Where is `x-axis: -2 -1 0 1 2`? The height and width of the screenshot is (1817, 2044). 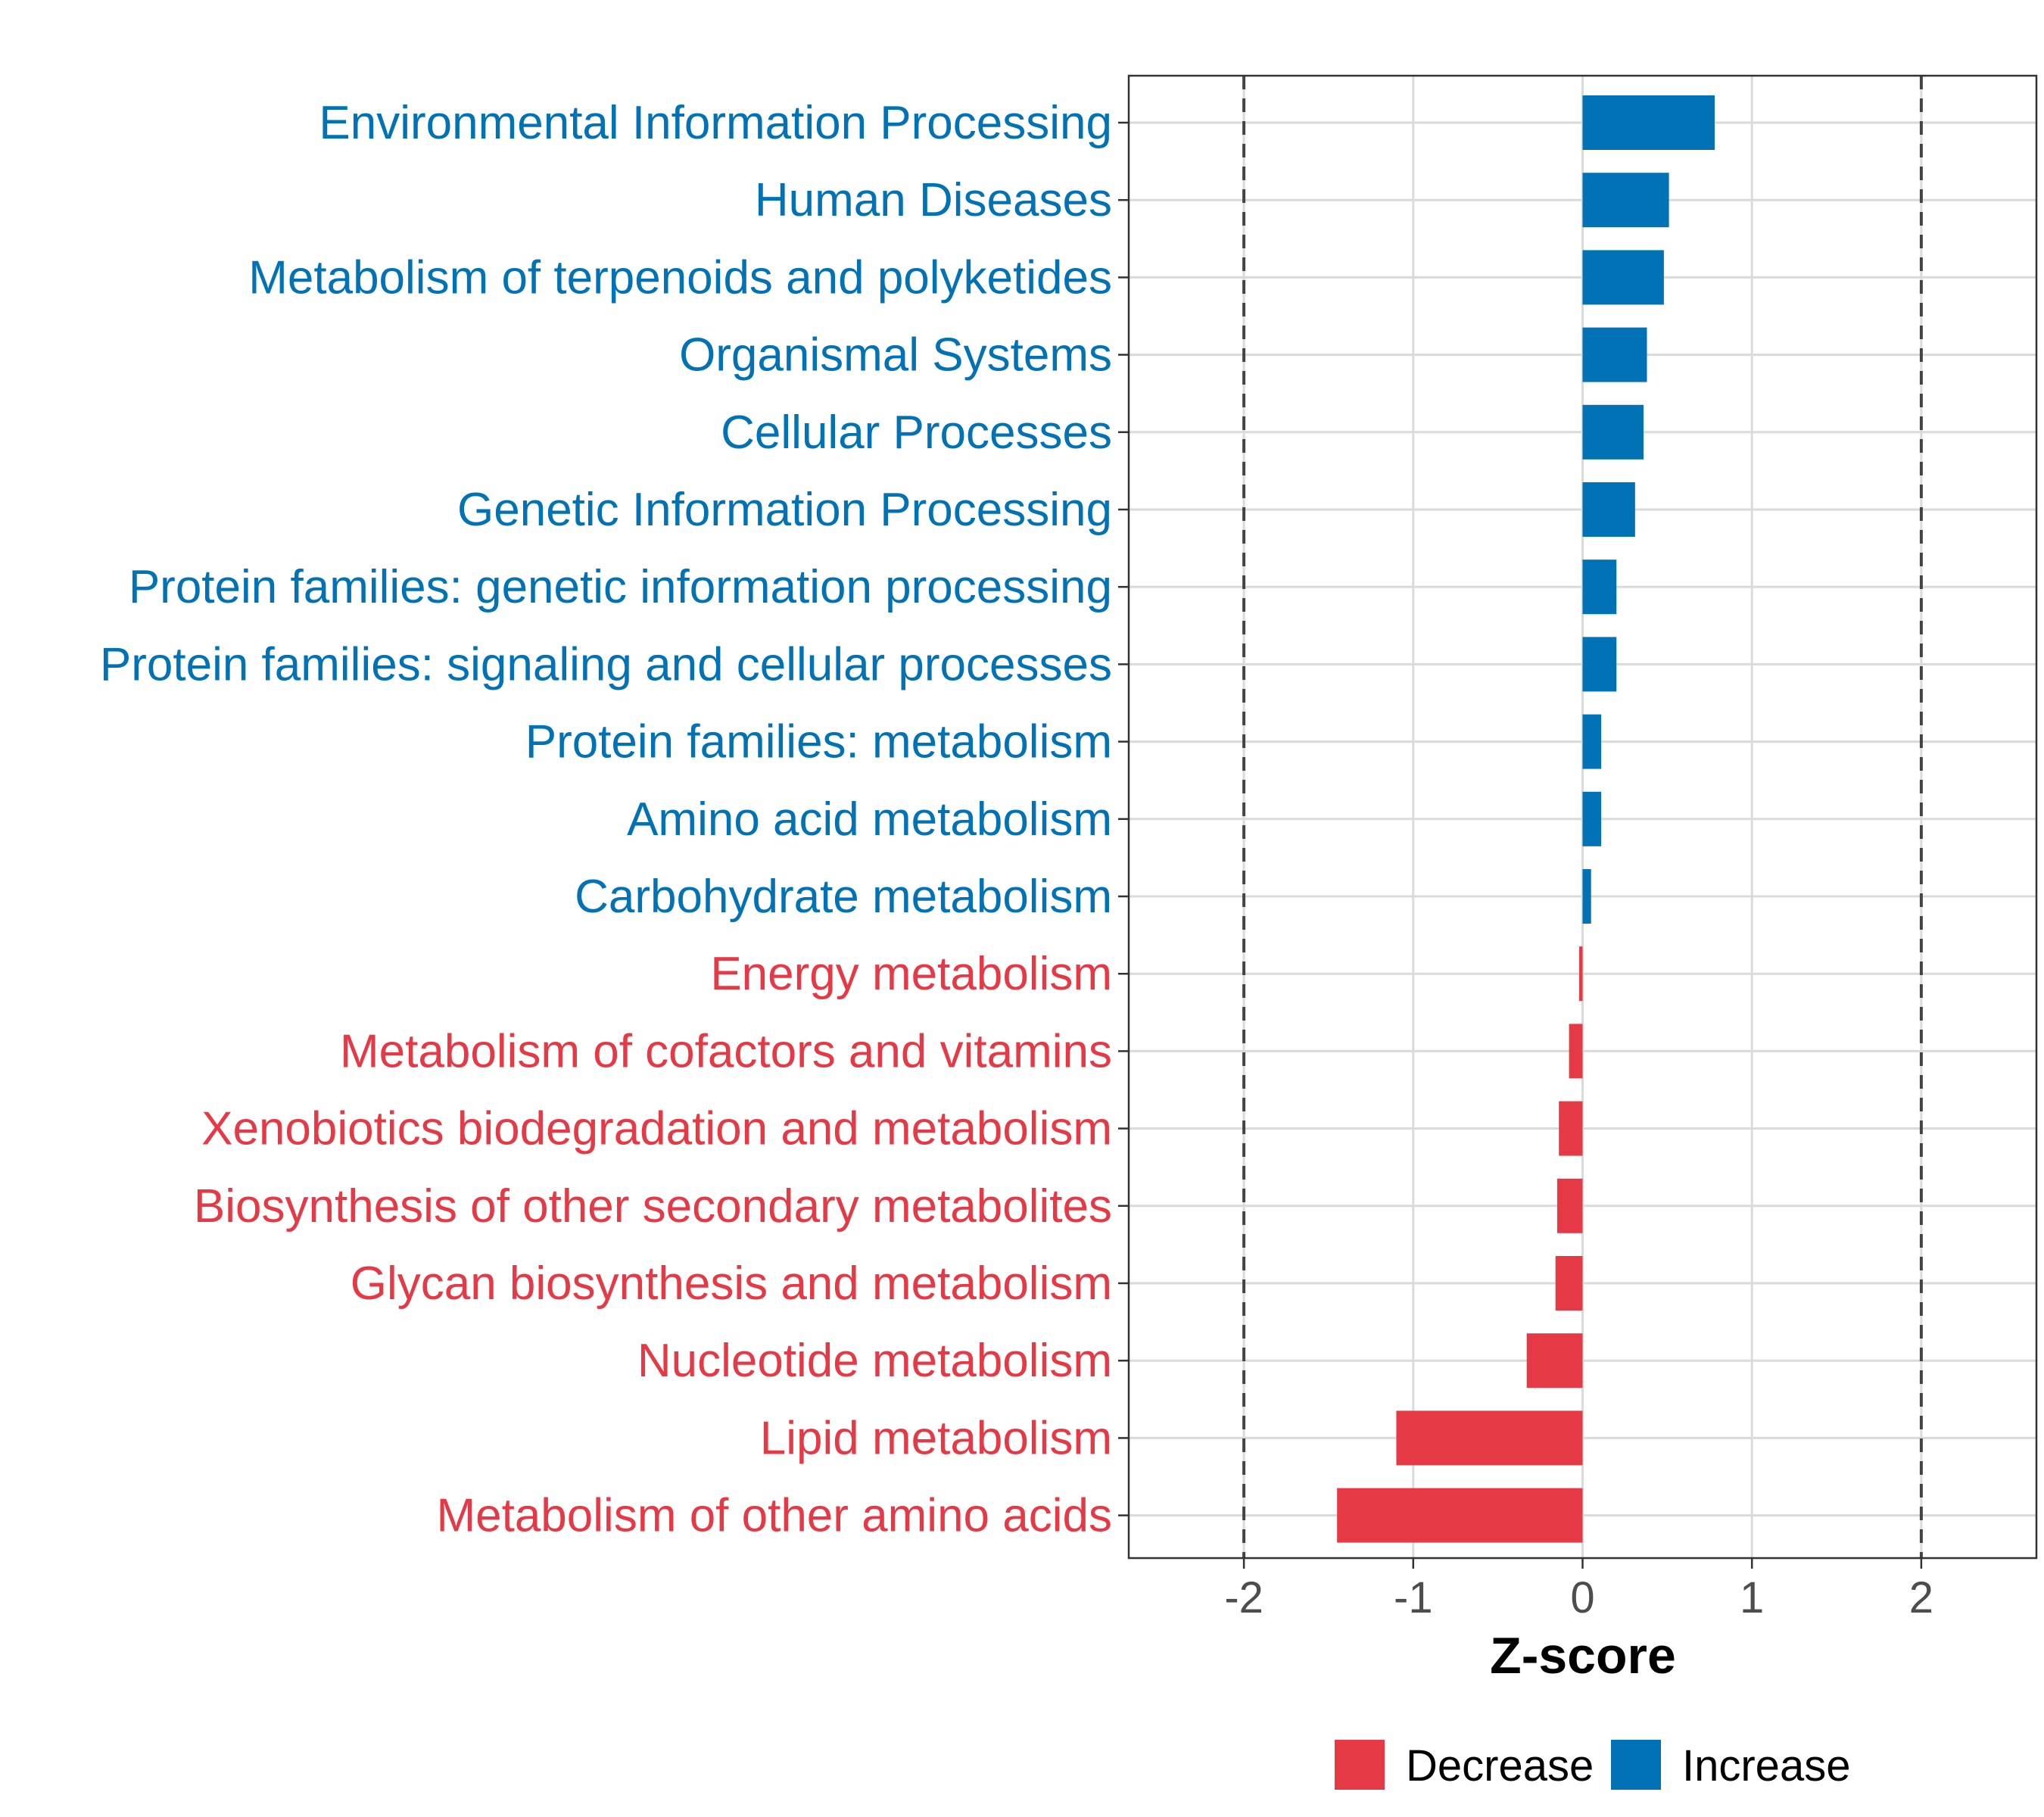 x-axis: -2 -1 0 1 2 is located at coordinates (1578, 1590).